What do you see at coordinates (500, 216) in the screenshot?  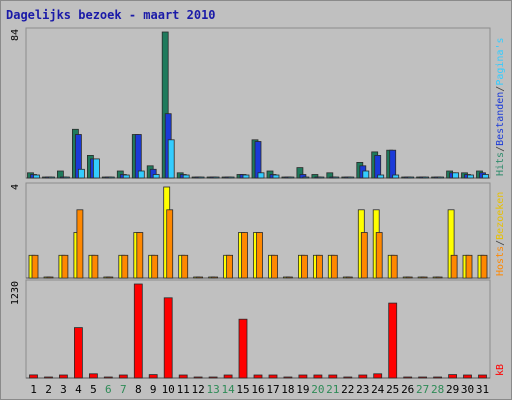 I see `legend-entry: Bezoeken` at bounding box center [500, 216].